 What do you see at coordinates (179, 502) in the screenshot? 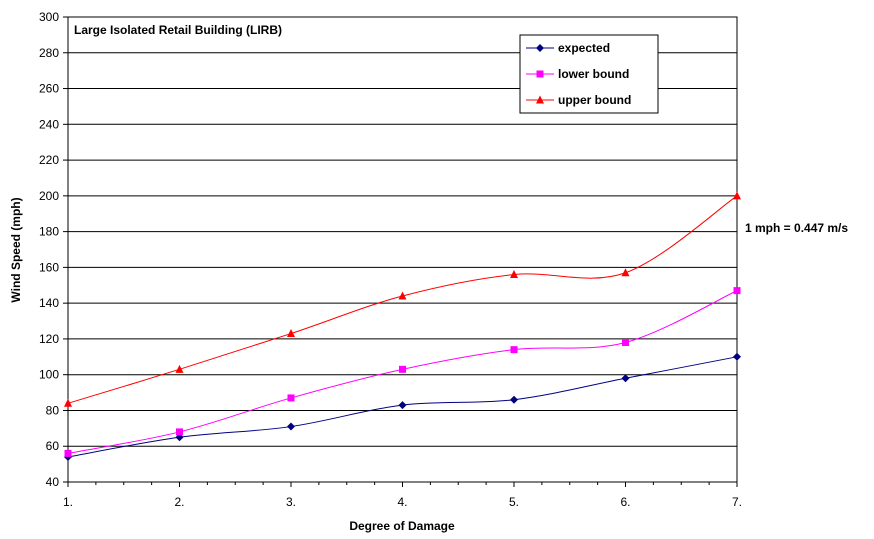
I see `x-tick-label: 2.` at bounding box center [179, 502].